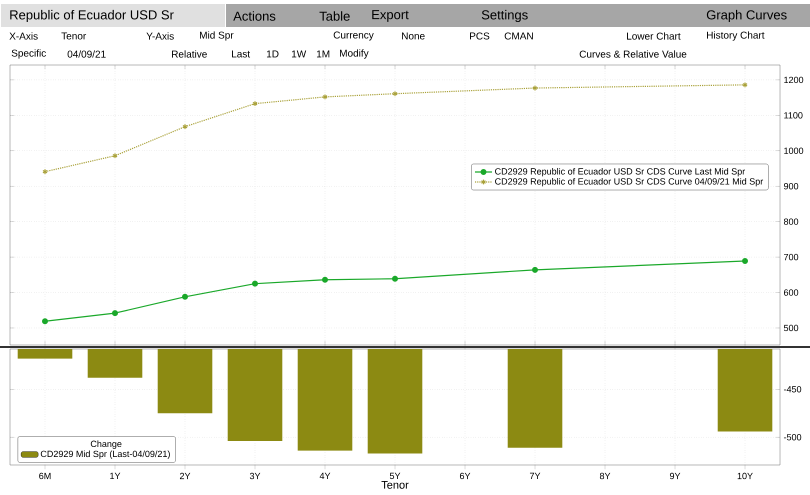 Image resolution: width=810 pixels, height=495 pixels. I want to click on x-tick-label: 4Y, so click(325, 475).